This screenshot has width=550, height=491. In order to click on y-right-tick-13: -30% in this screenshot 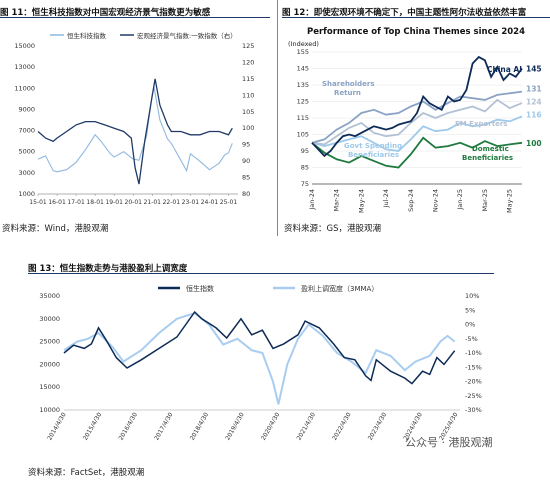, I will do `click(473, 410)`.